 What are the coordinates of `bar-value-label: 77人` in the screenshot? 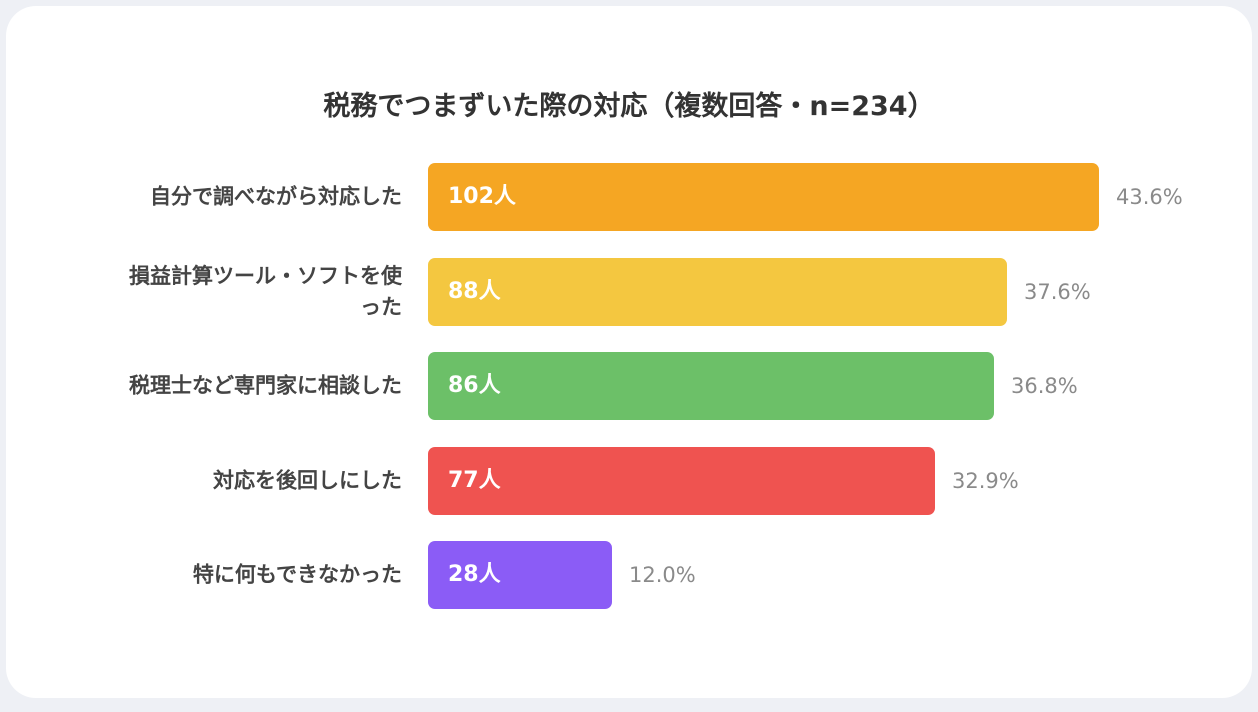 It's located at (474, 480).